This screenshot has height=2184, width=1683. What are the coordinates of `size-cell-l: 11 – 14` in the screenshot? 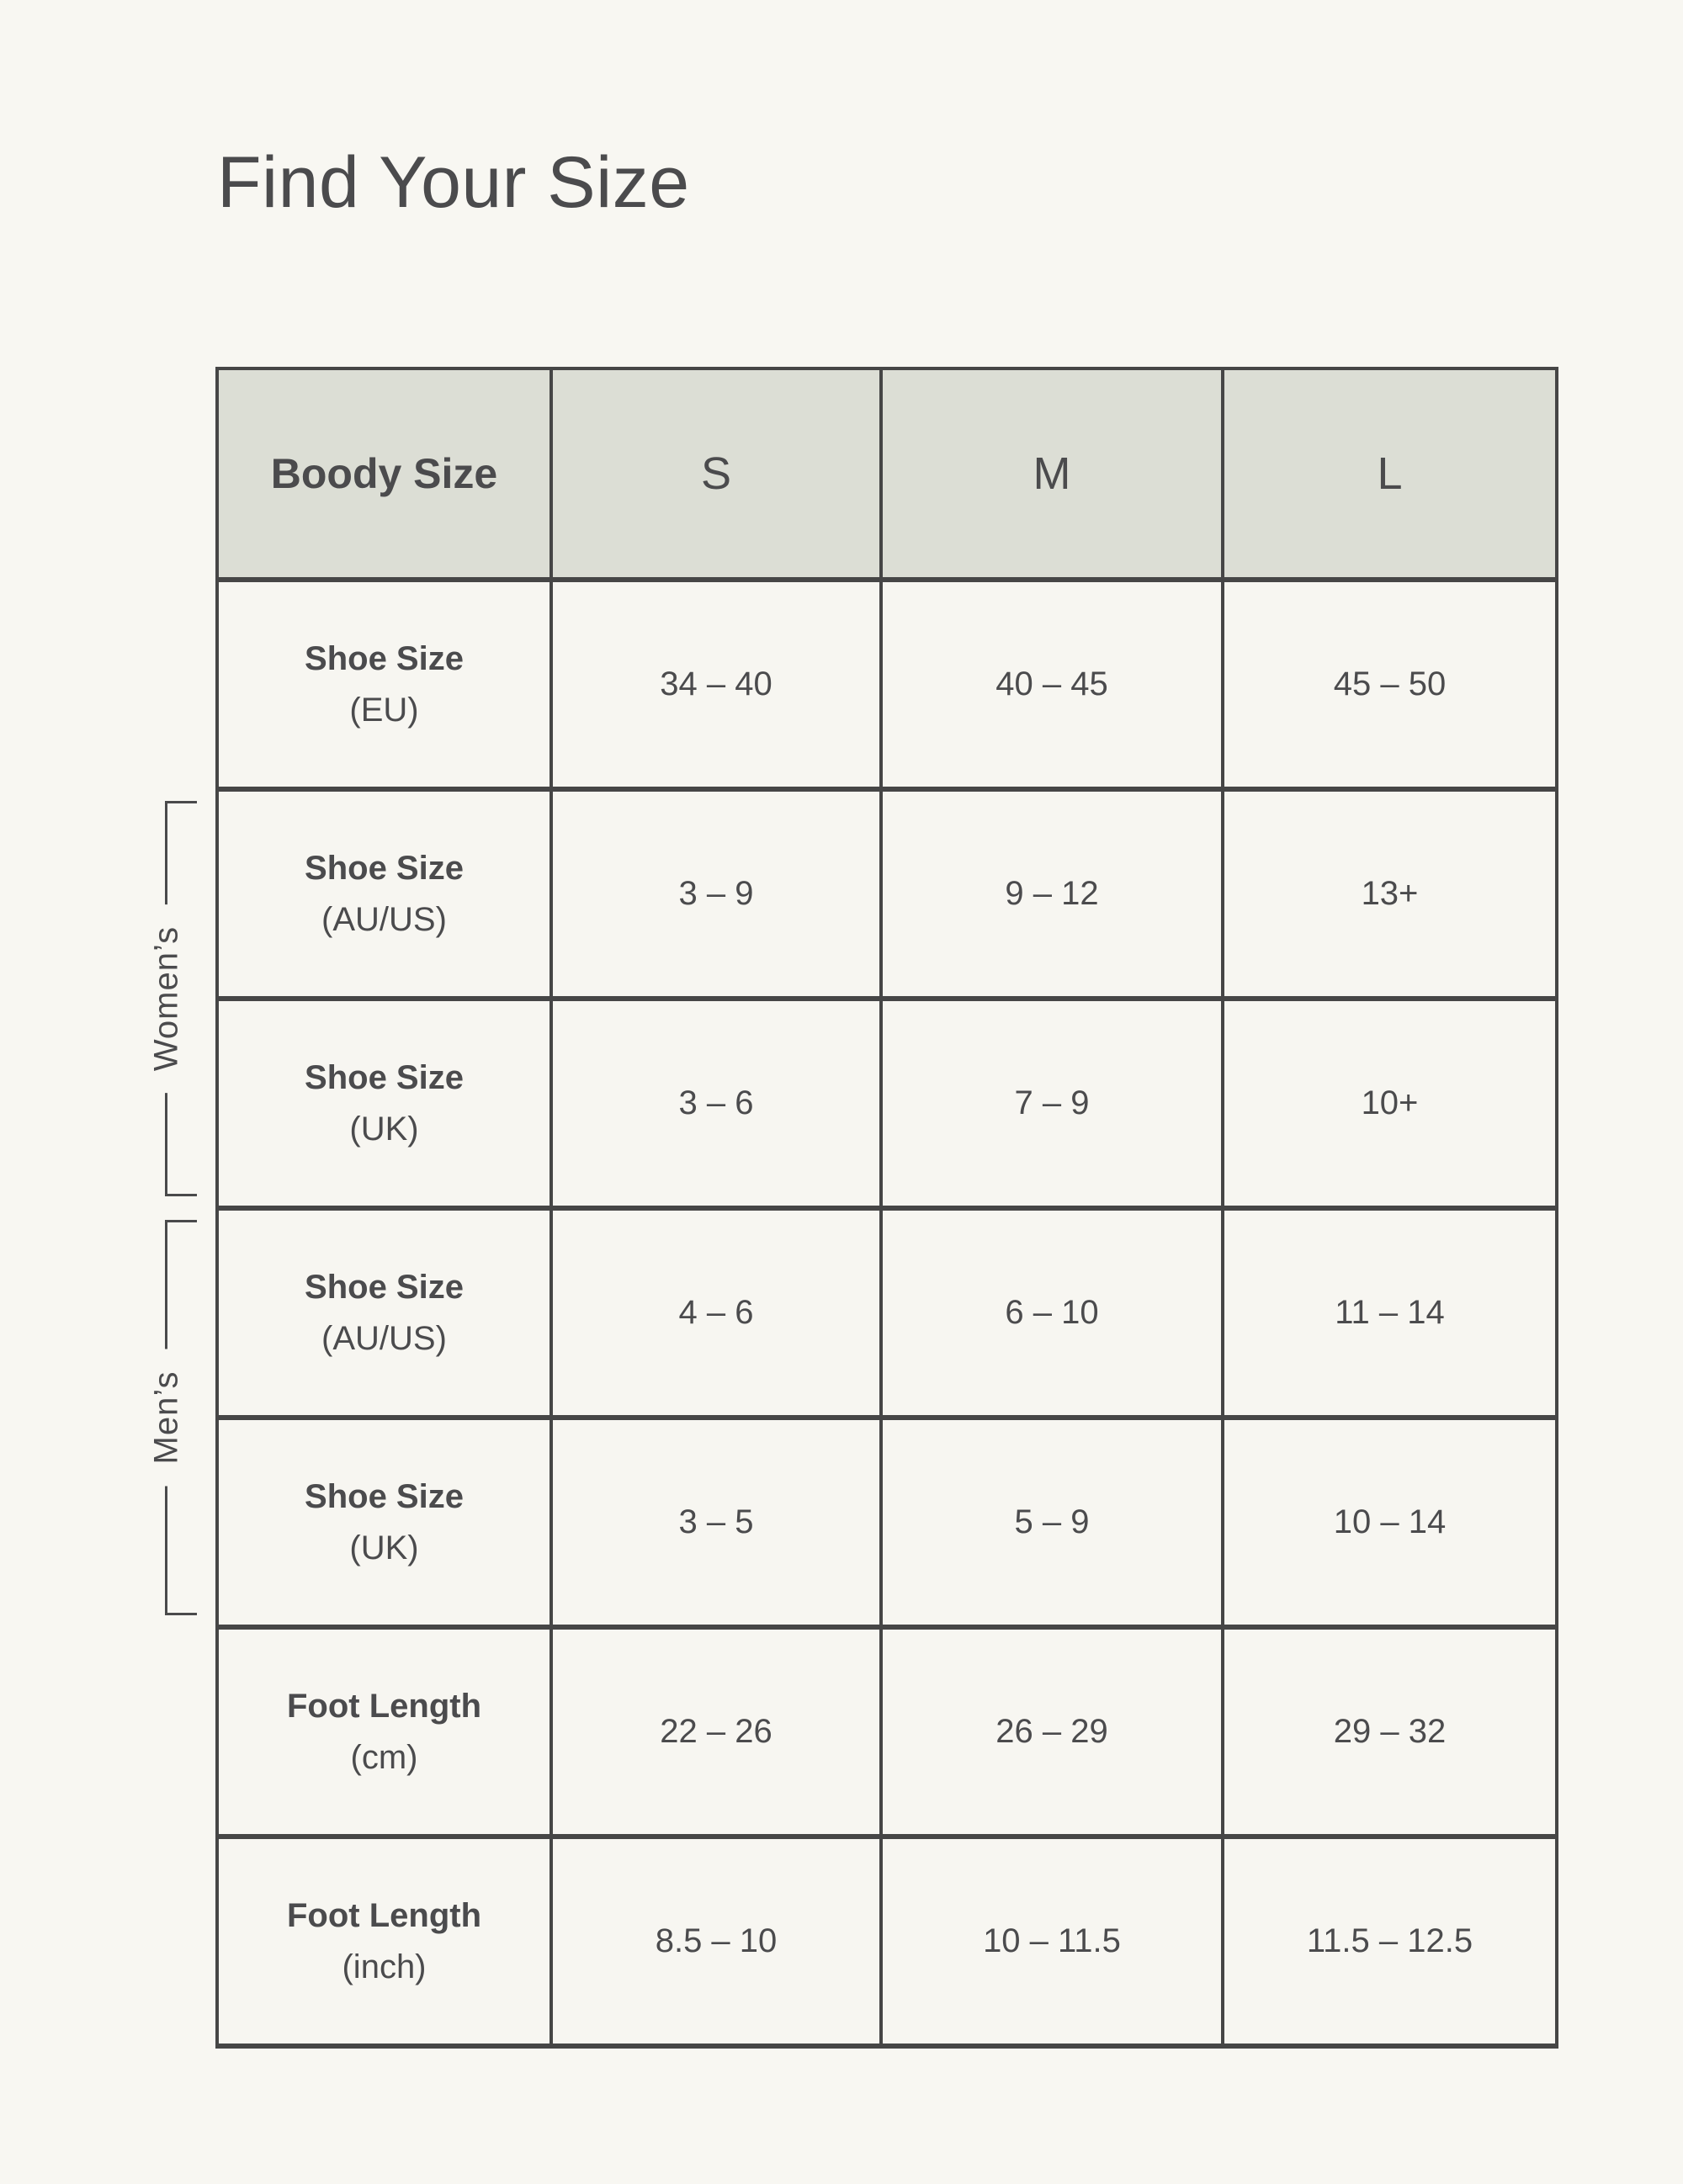 It's located at (1390, 1313).